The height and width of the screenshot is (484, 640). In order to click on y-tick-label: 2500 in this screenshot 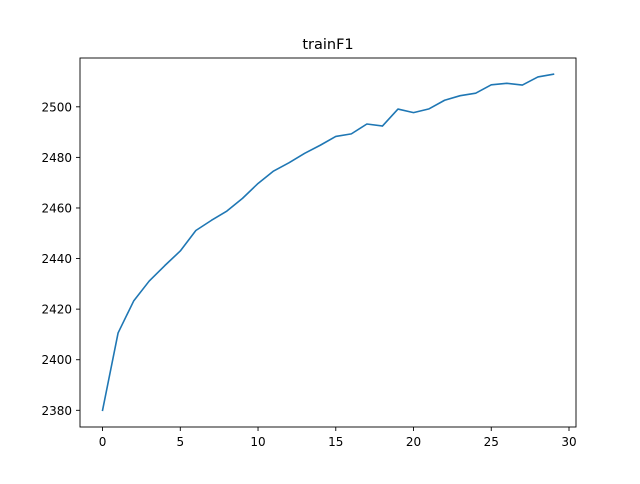, I will do `click(56, 107)`.